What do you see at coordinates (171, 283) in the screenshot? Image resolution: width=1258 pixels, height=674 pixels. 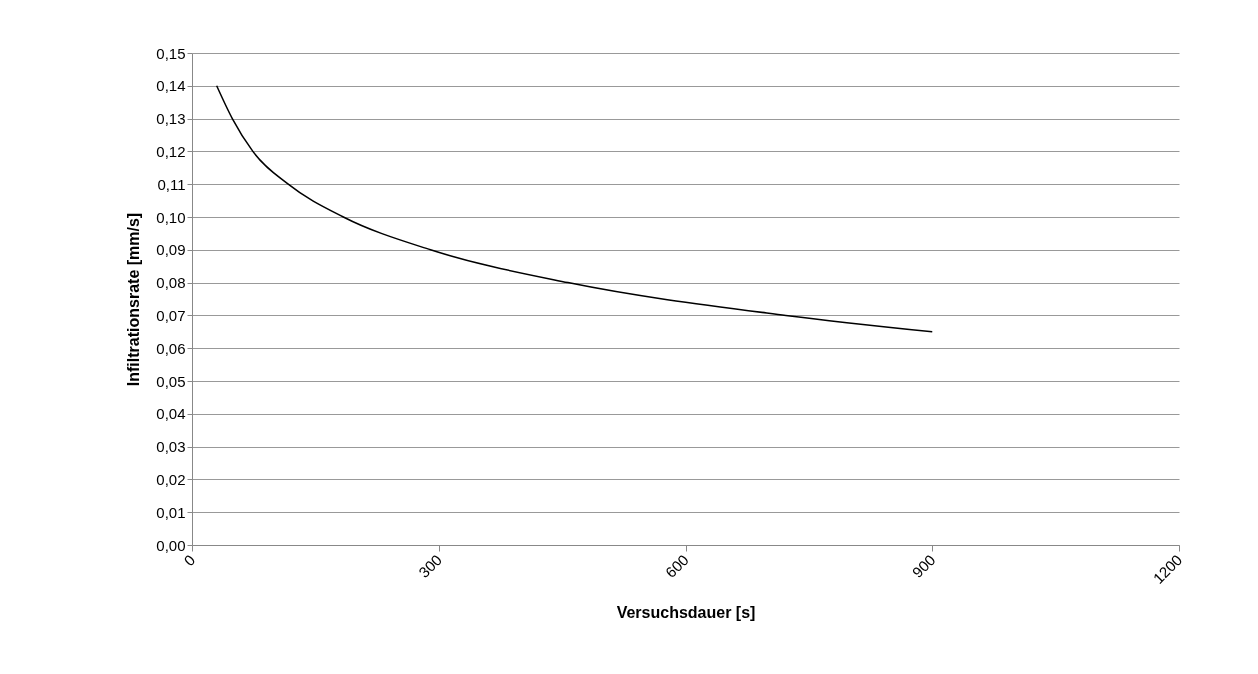 I see `y-tick-label: 0,08` at bounding box center [171, 283].